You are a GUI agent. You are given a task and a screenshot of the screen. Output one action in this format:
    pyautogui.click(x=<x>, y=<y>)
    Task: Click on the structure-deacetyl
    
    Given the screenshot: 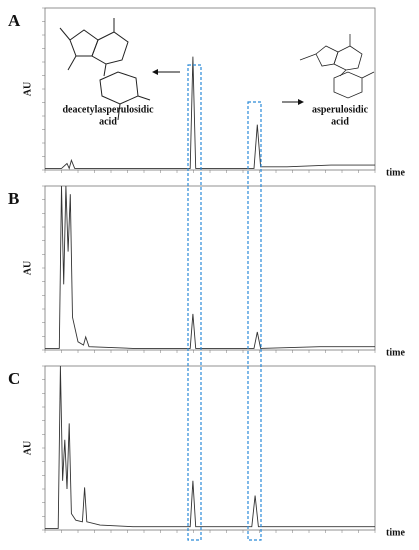 What is the action you would take?
    pyautogui.click(x=105, y=69)
    